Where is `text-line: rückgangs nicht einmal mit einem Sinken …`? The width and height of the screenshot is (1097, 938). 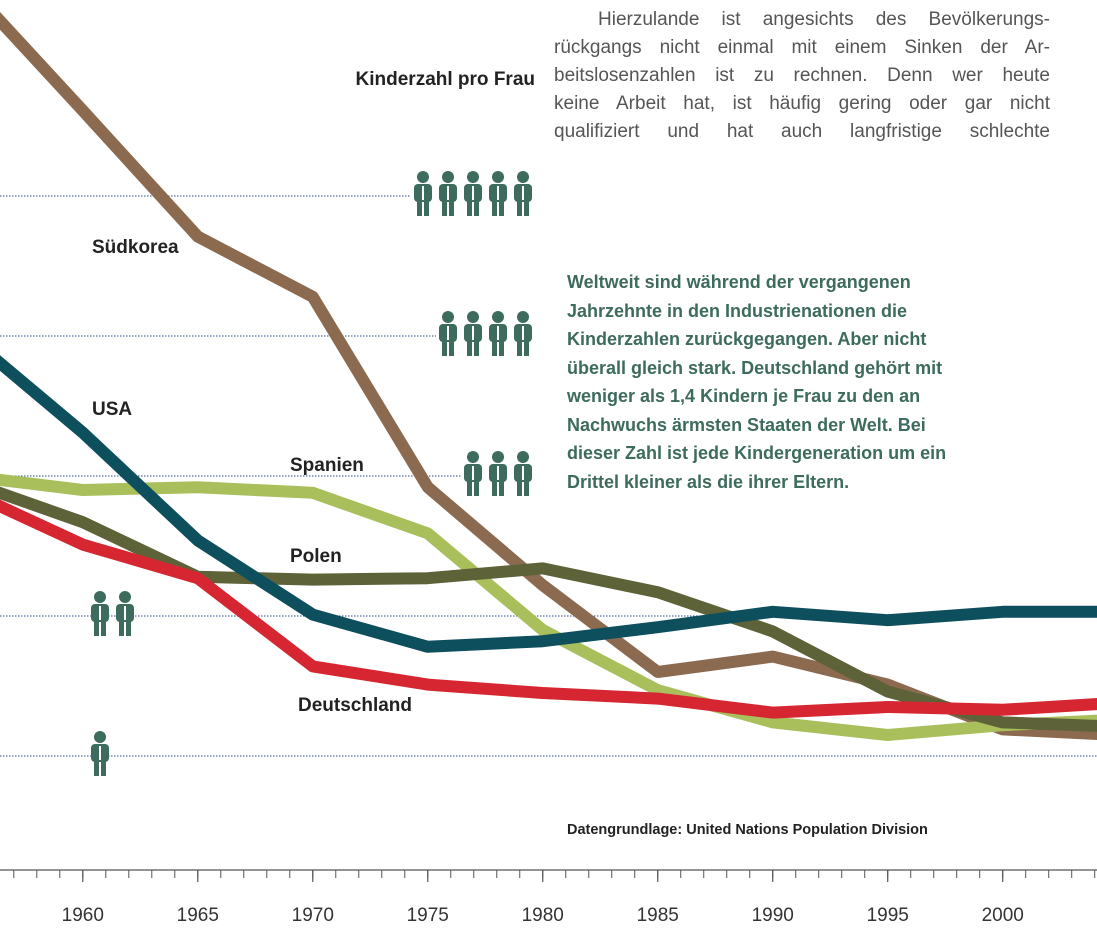
text-line: rückgangs nicht einmal mit einem Sinken … is located at coordinates (802, 47).